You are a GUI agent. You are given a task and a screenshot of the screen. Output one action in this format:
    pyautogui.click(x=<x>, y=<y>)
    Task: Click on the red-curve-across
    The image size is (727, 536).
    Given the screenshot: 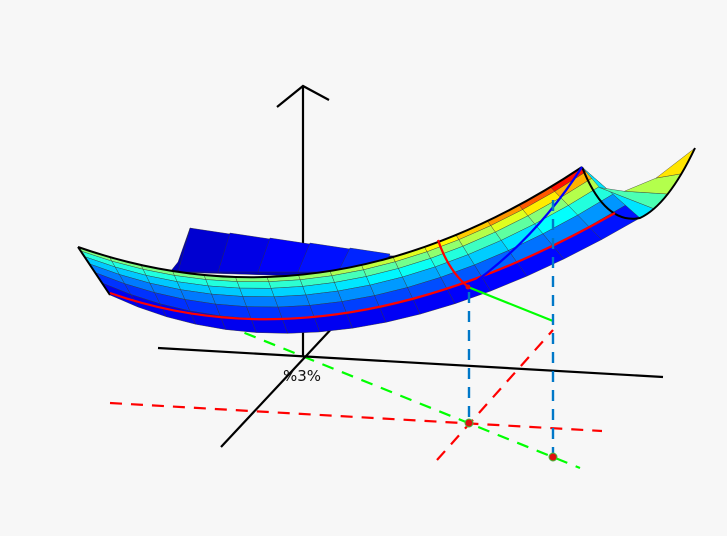 What is the action you would take?
    pyautogui.click(x=452, y=263)
    